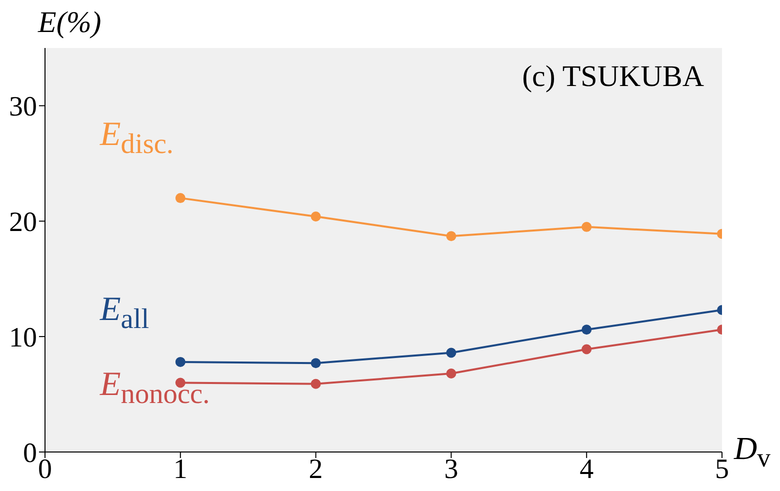 This screenshot has width=780, height=491. What do you see at coordinates (180, 469) in the screenshot?
I see `x-tick-label: 1` at bounding box center [180, 469].